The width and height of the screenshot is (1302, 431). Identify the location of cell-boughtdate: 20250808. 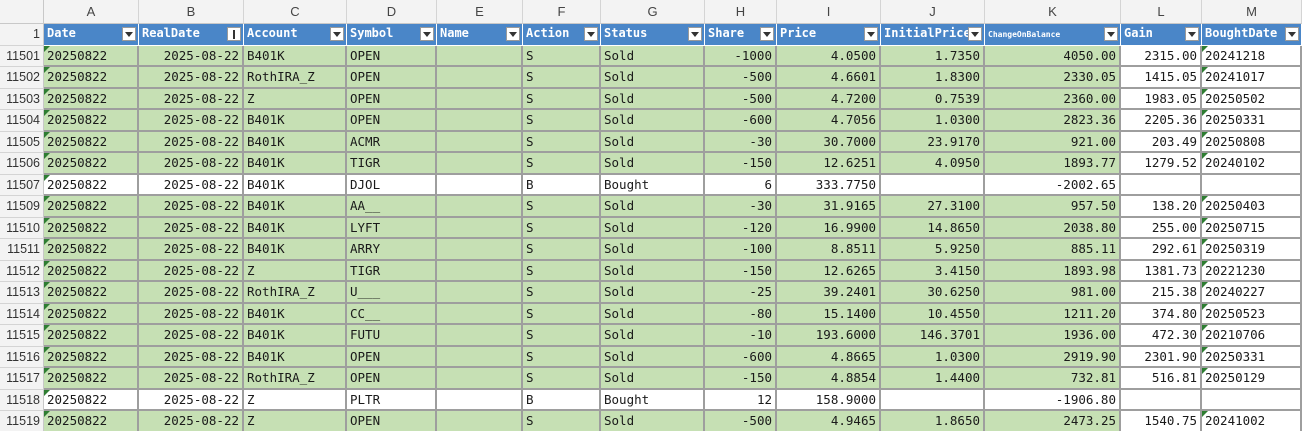
(1252, 142).